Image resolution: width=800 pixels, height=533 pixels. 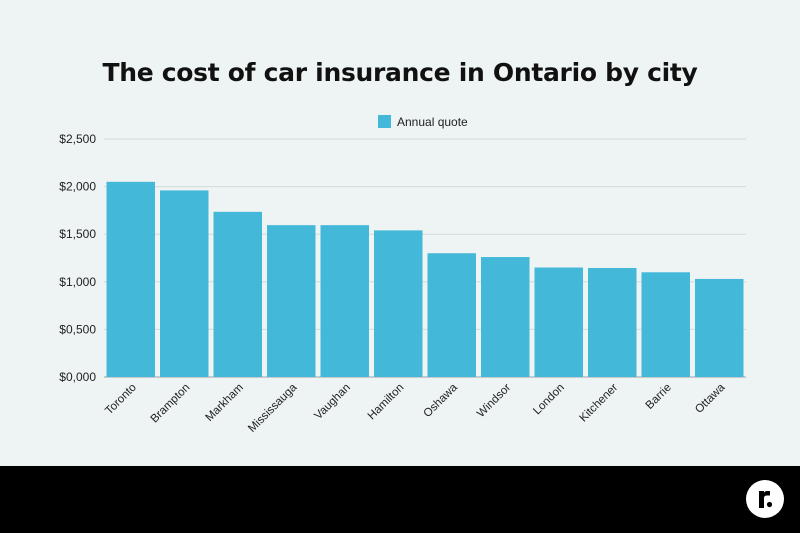 What do you see at coordinates (451, 315) in the screenshot?
I see `bar-oshawa` at bounding box center [451, 315].